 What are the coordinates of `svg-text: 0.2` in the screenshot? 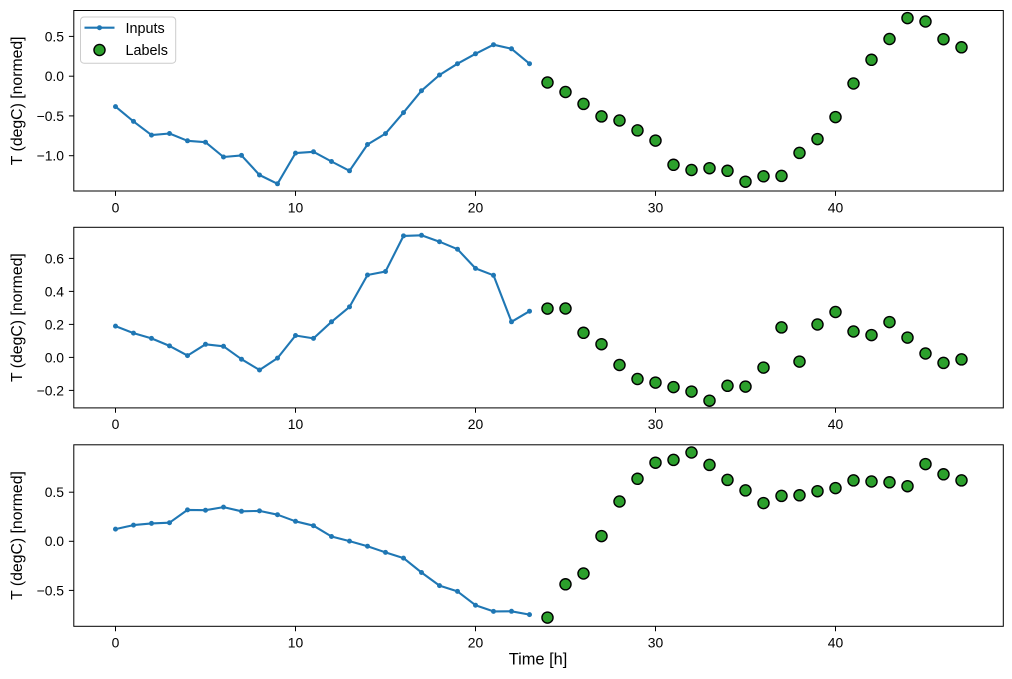 It's located at (55, 324).